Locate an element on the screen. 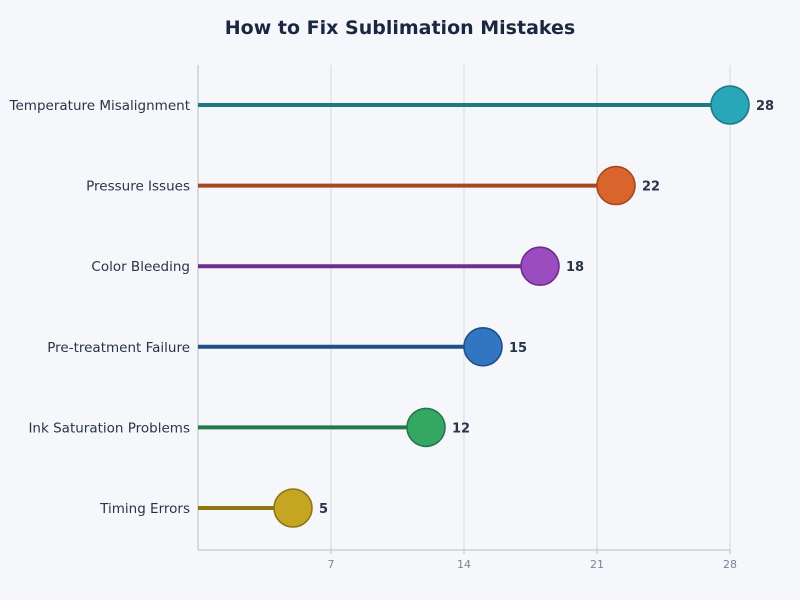 The image size is (800, 600). value-label: 28 is located at coordinates (765, 106).